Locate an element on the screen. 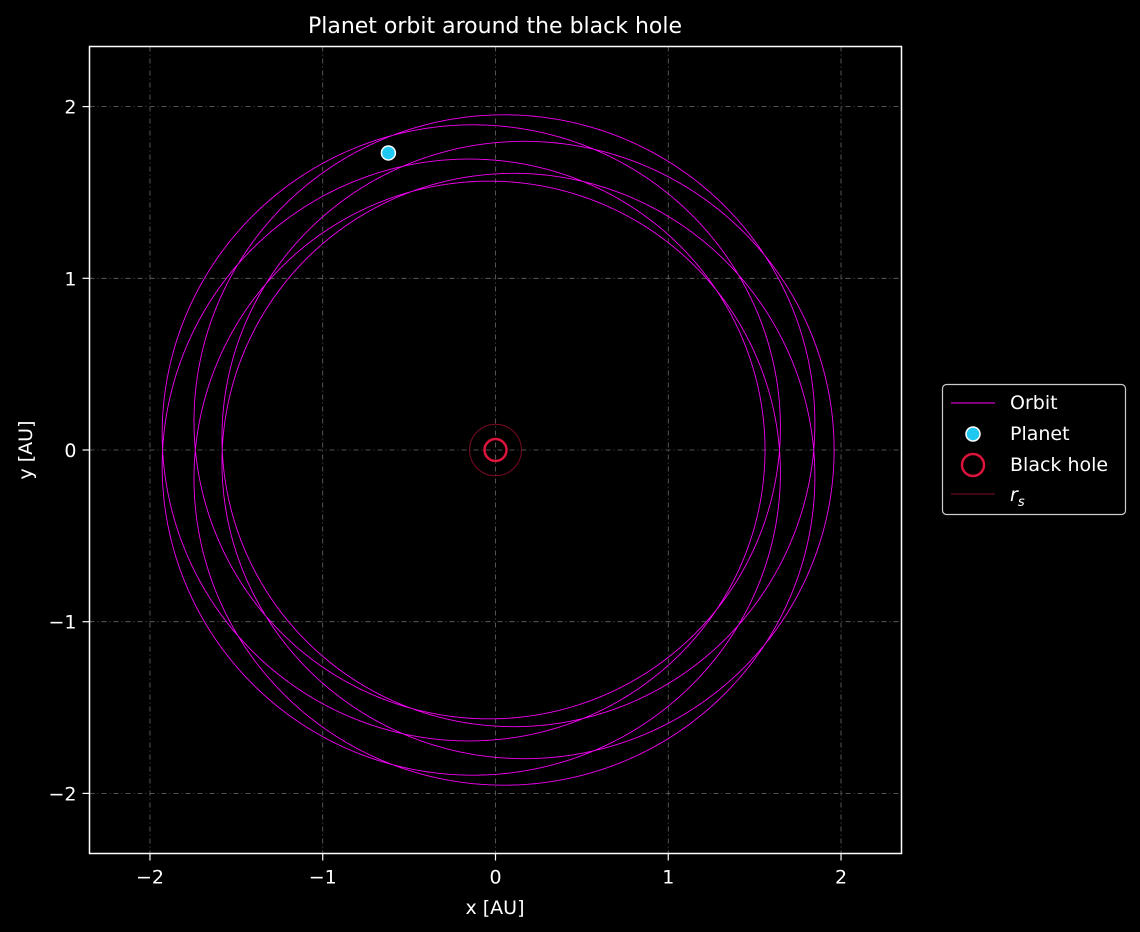 This screenshot has width=1140, height=932. x-tick-label: 0 is located at coordinates (495, 878).